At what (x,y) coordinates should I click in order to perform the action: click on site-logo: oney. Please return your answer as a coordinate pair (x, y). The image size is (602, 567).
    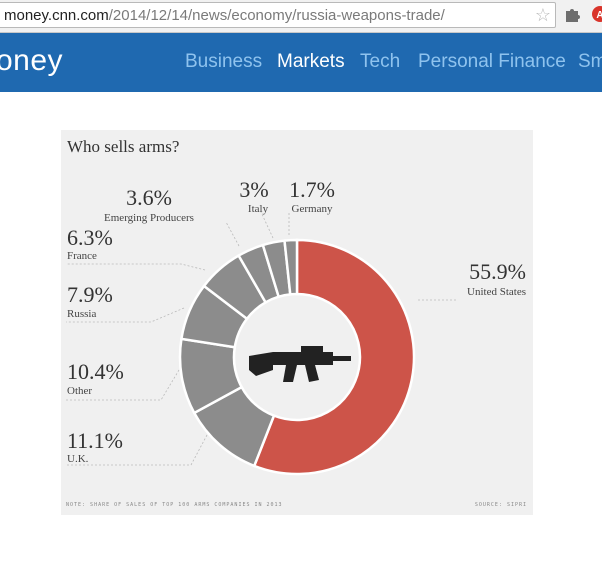
    Looking at the image, I should click on (32, 60).